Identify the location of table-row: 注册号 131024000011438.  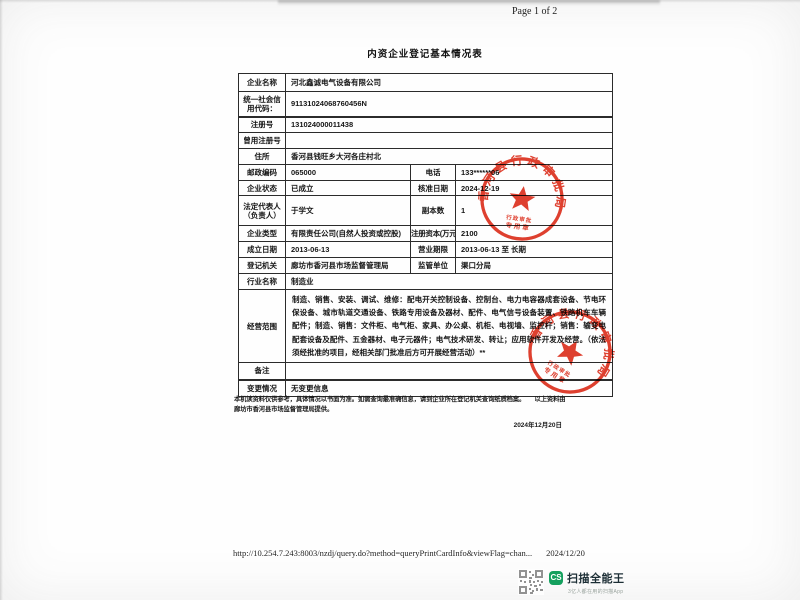
(426, 124).